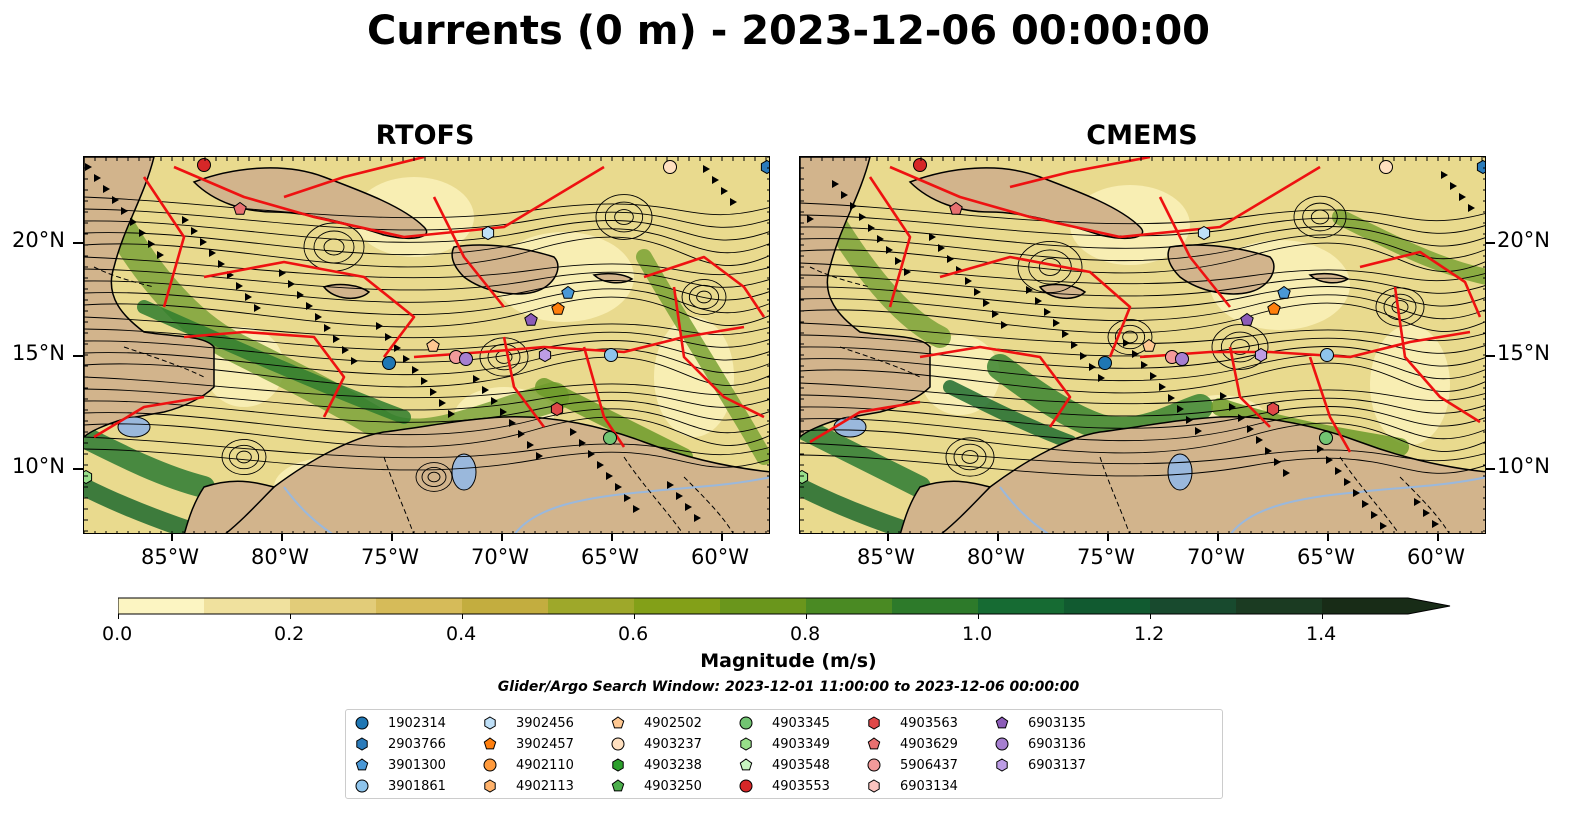  What do you see at coordinates (656, 723) in the screenshot?
I see `legend-entry: 4902502` at bounding box center [656, 723].